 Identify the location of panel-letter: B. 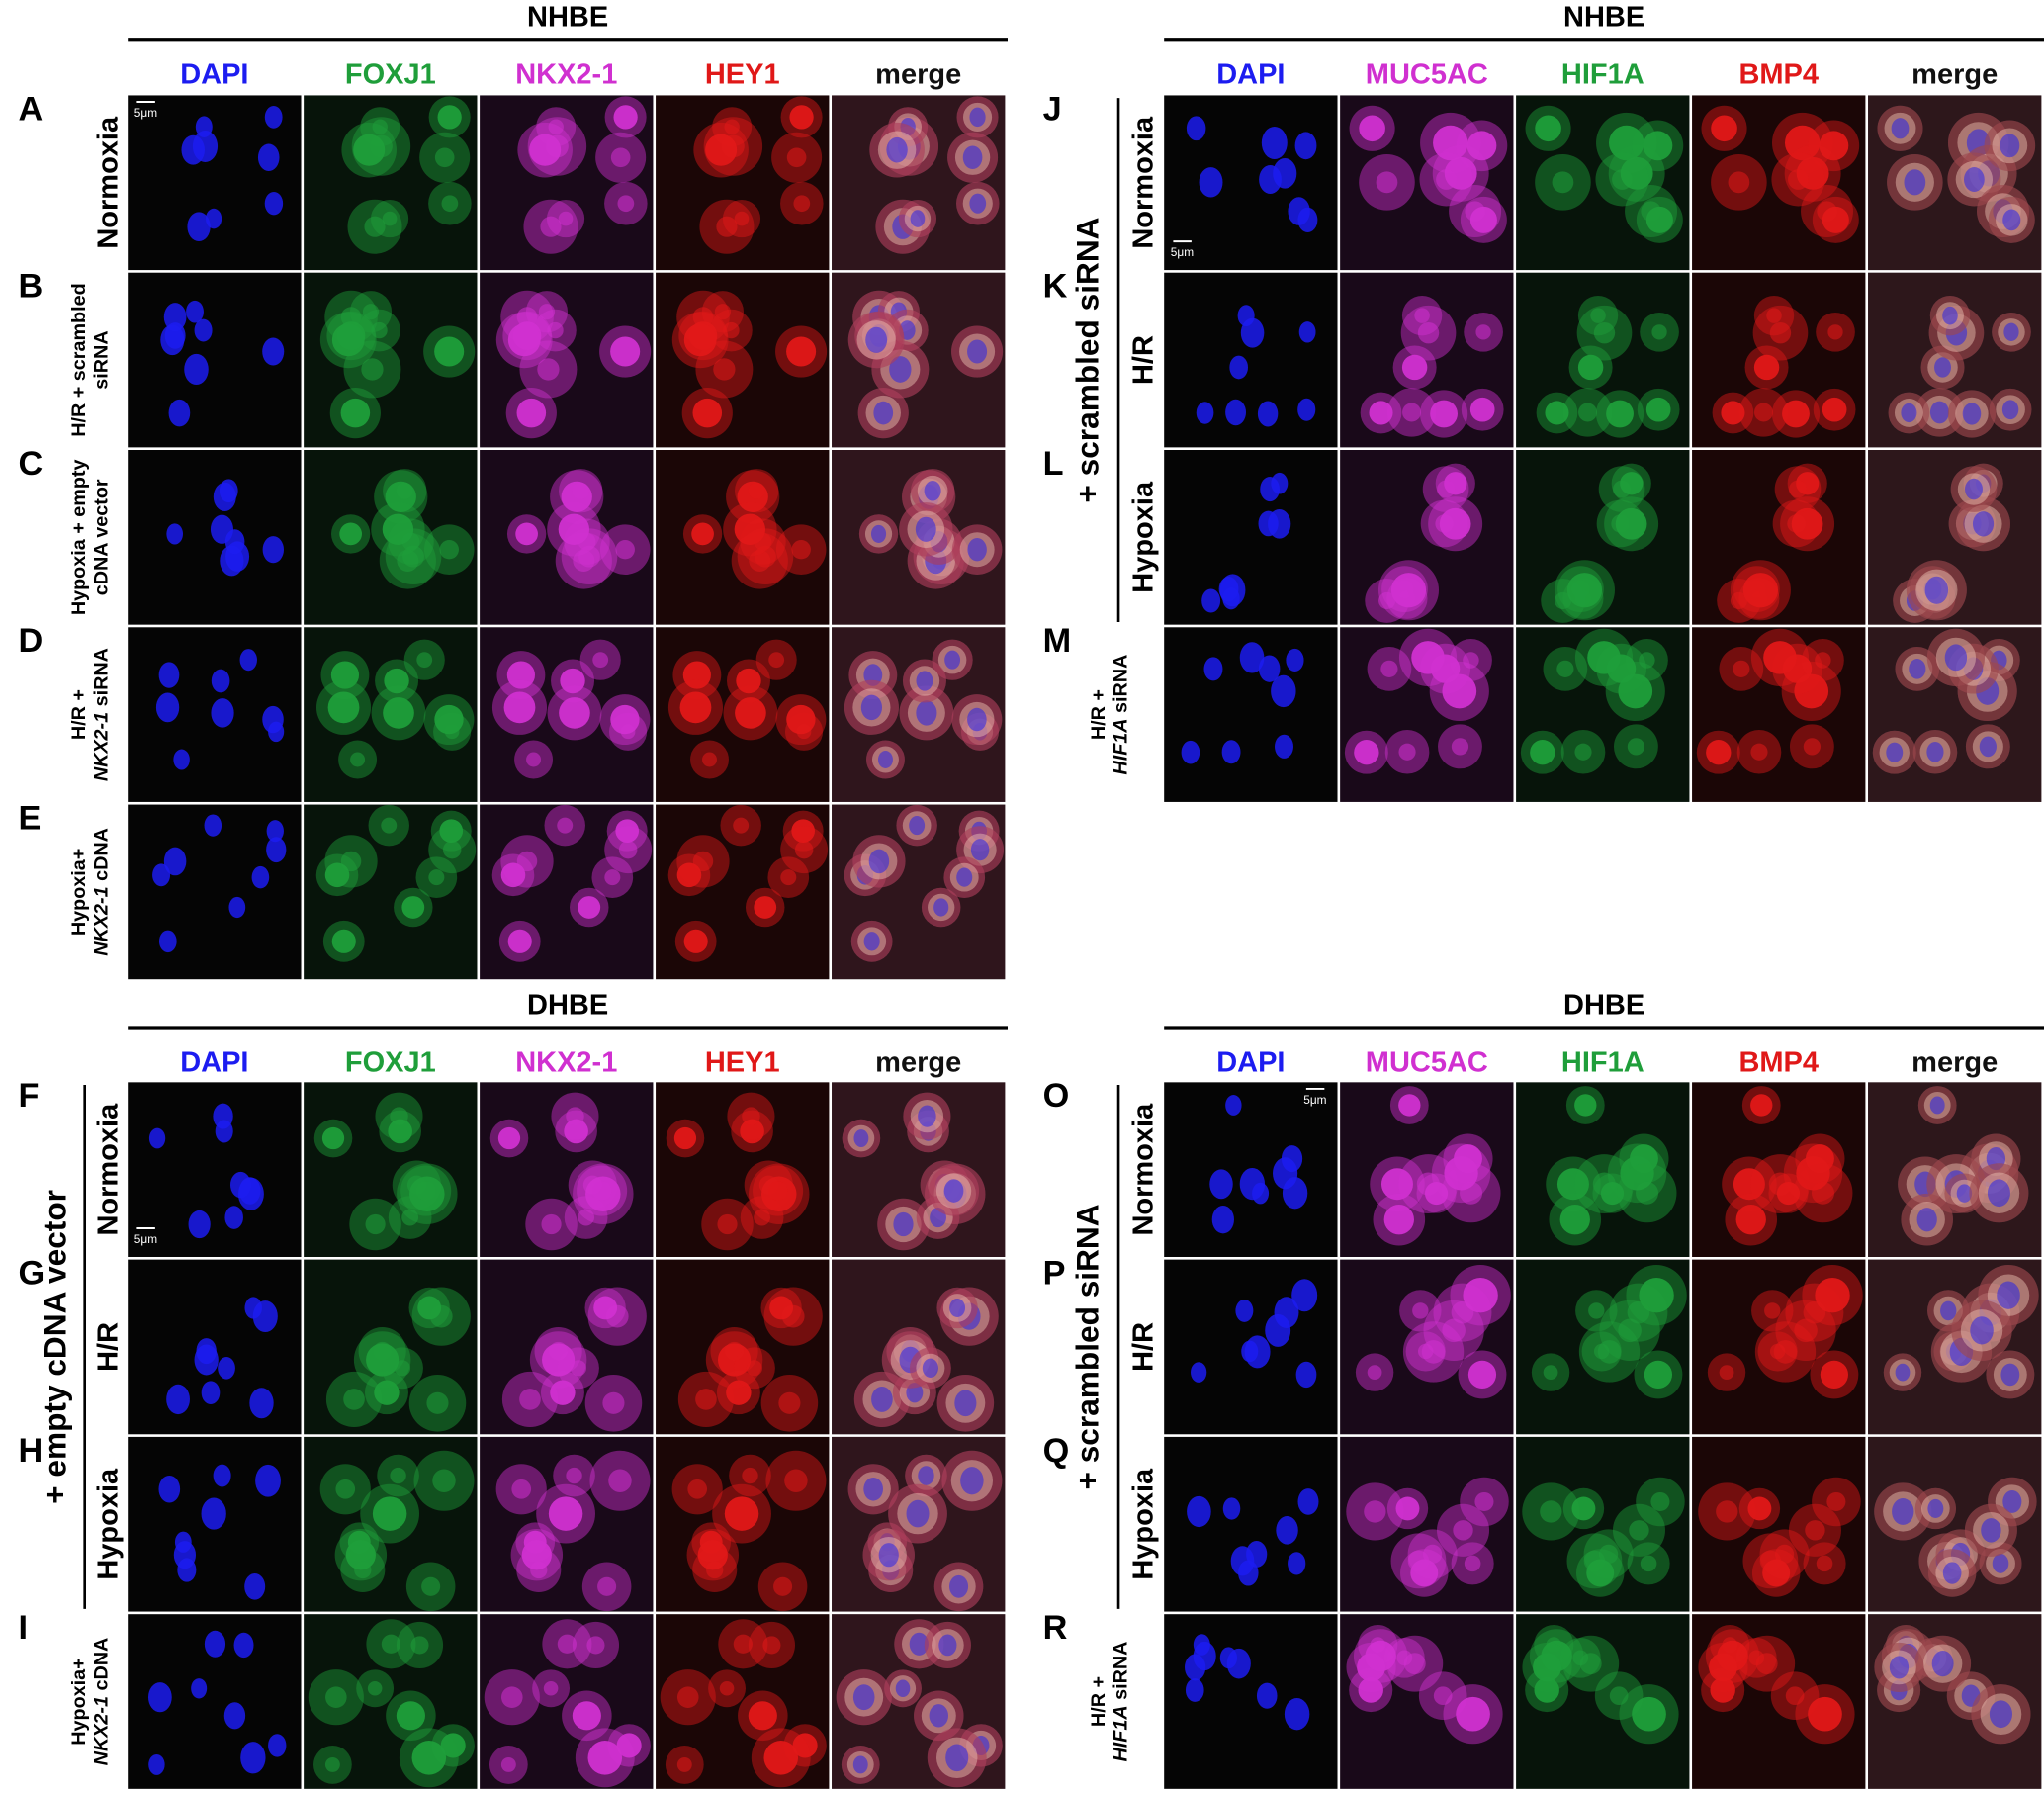
(30, 287).